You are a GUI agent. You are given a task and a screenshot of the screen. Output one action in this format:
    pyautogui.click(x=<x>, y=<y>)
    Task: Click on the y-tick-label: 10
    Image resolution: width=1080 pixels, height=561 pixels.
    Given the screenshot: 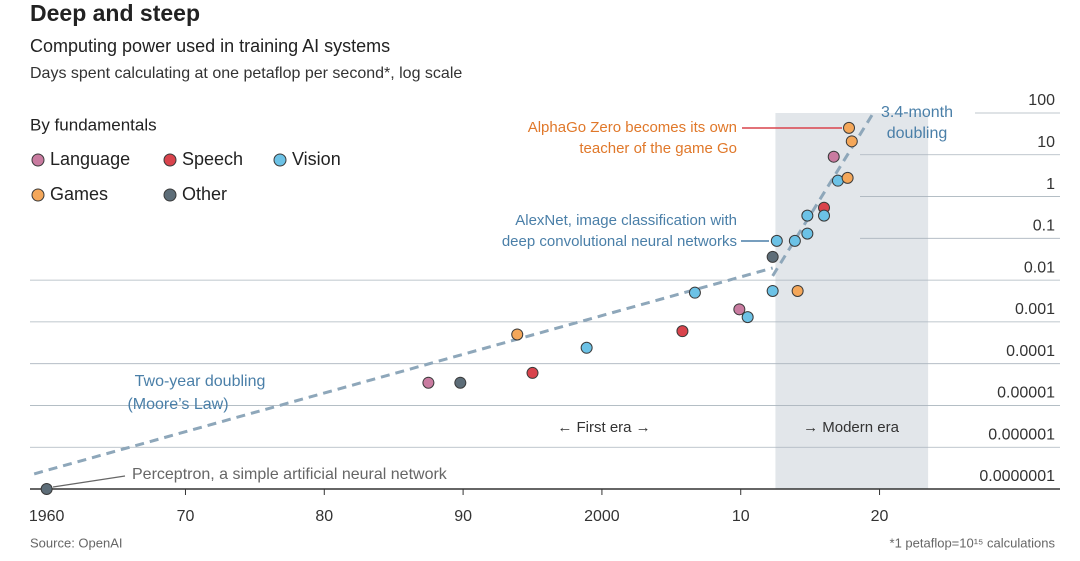 What is the action you would take?
    pyautogui.click(x=1046, y=142)
    